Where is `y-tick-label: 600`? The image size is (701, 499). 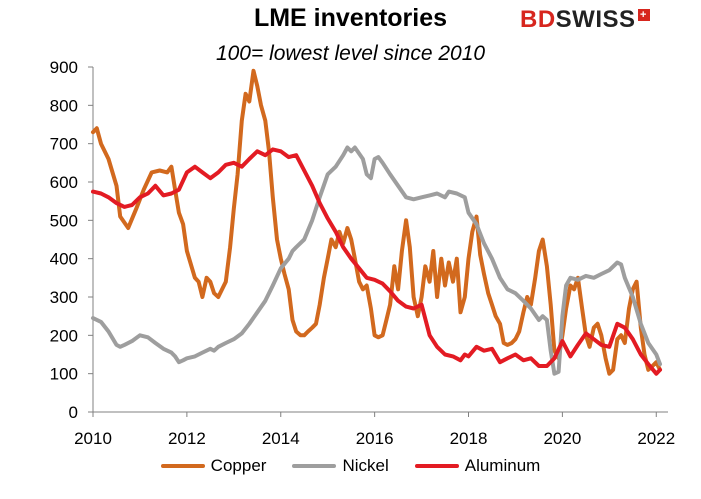 y-tick-label: 600 is located at coordinates (64, 182).